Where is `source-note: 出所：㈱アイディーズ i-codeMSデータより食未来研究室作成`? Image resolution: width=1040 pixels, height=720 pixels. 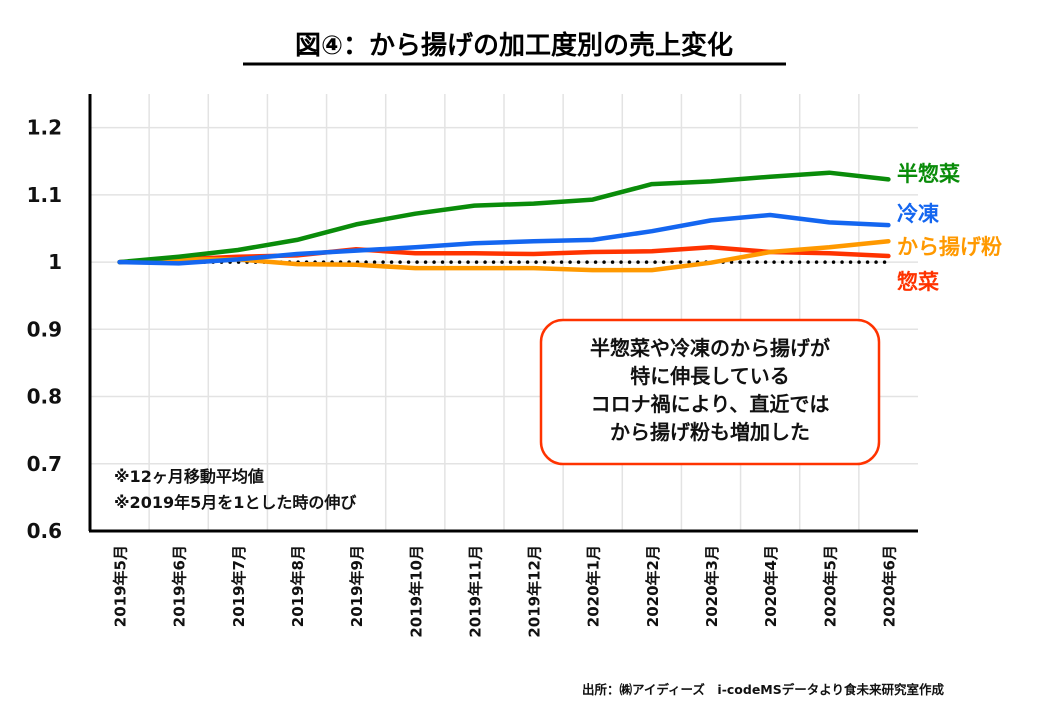 source-note: 出所：㈱アイディーズ i-codeMSデータより食未来研究室作成 is located at coordinates (763, 689).